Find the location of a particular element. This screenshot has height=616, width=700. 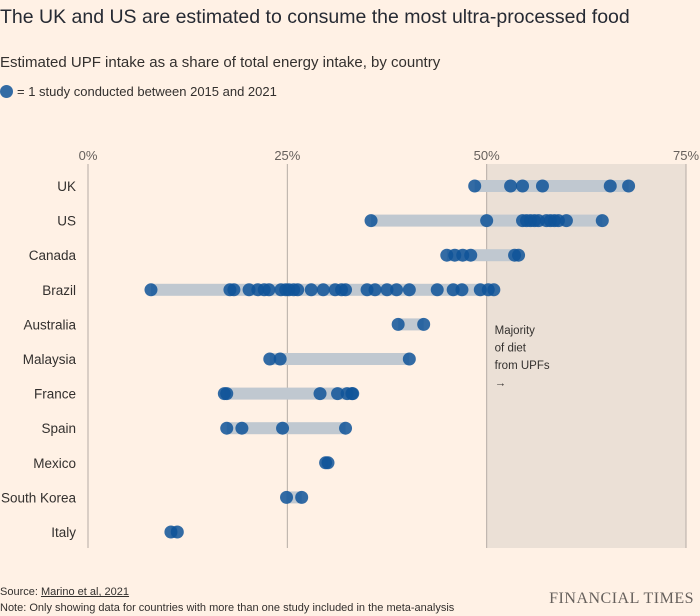

source-line: Source: Marino et al, 2021 is located at coordinates (64, 592).